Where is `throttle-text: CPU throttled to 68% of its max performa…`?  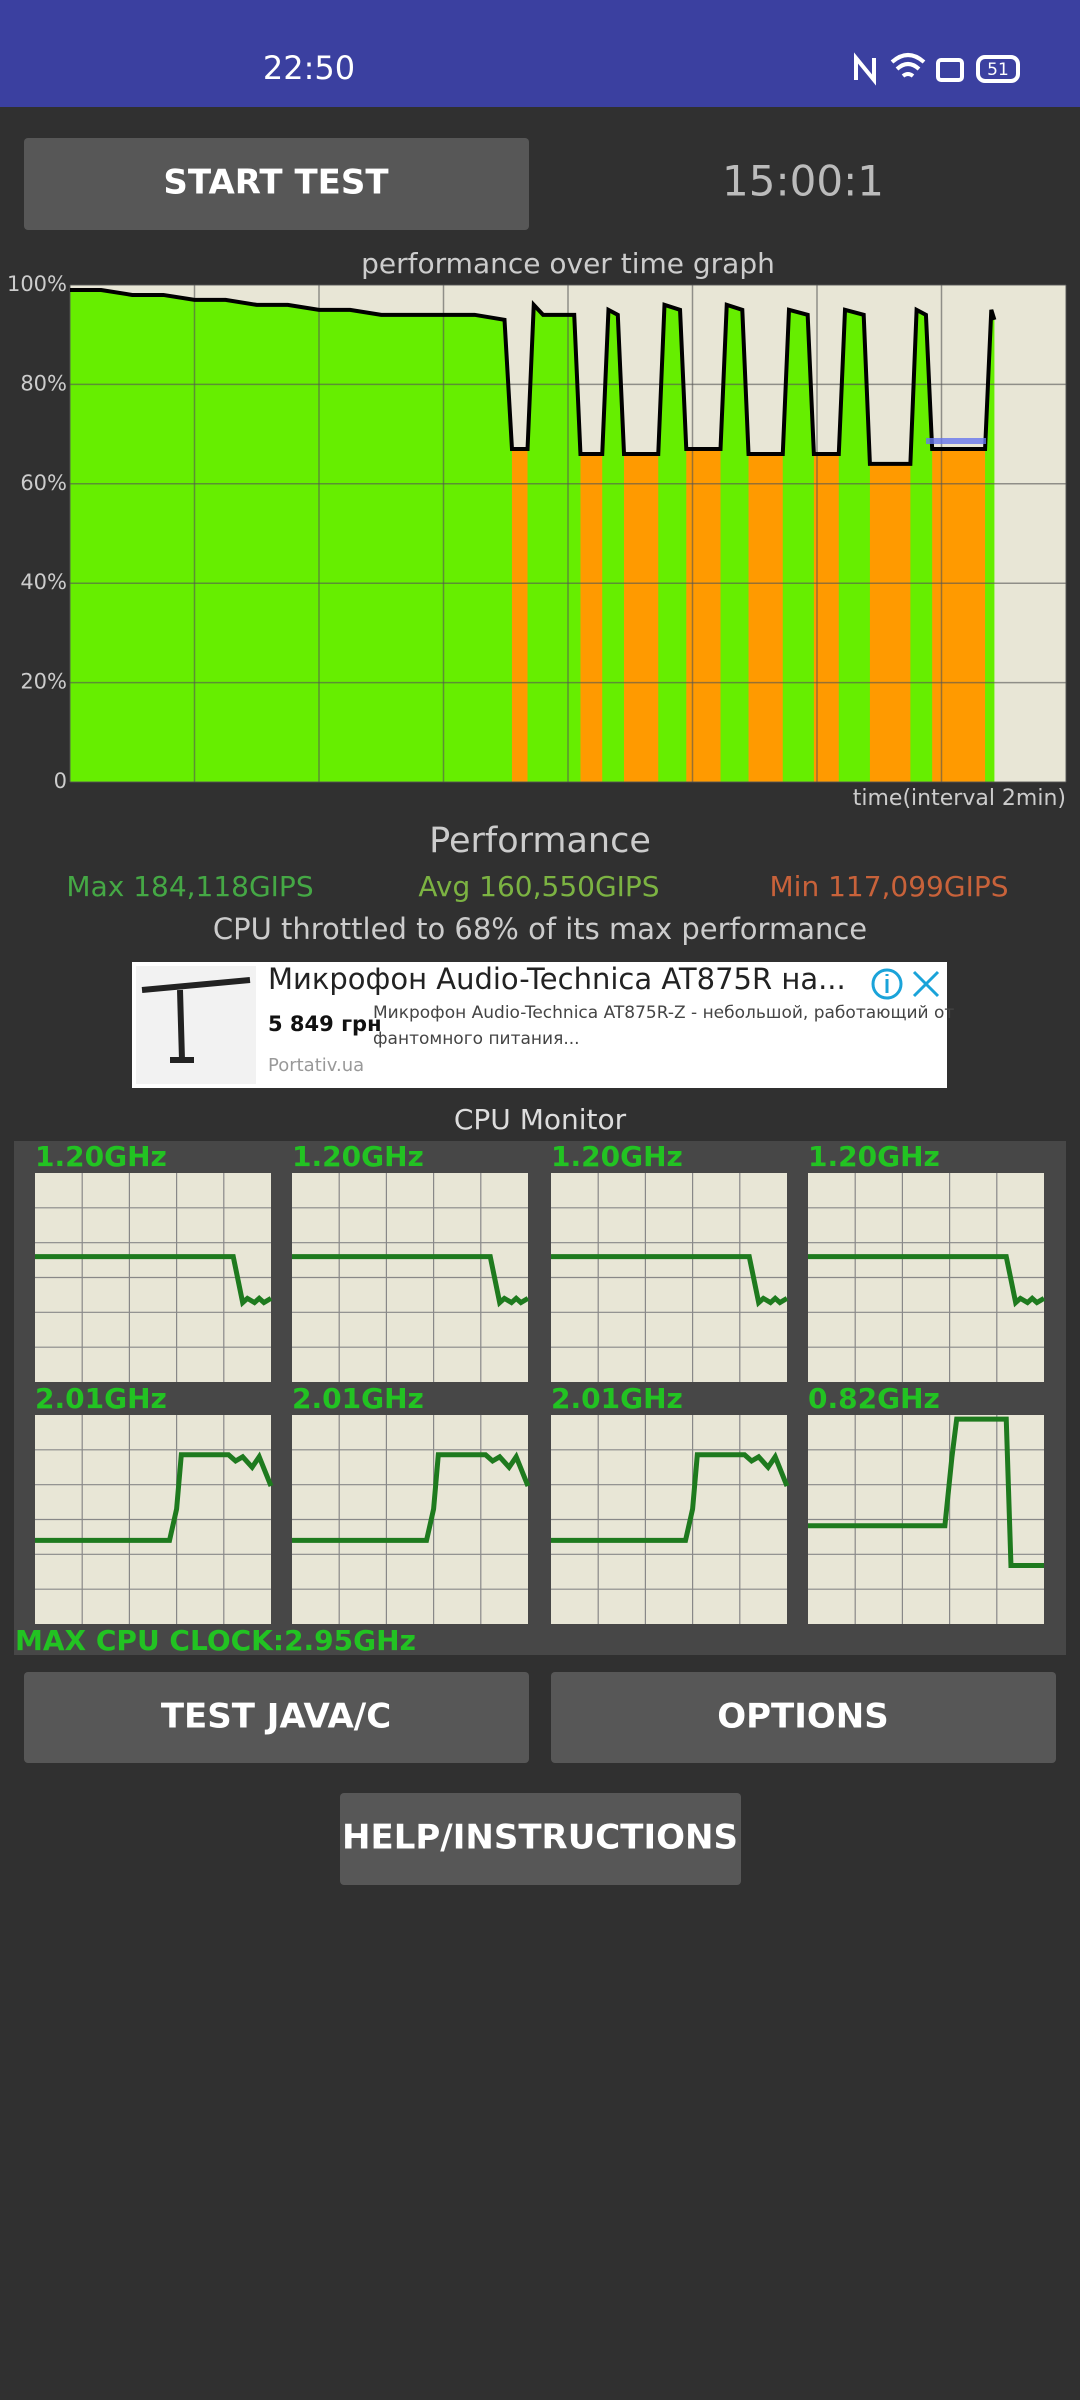 throttle-text: CPU throttled to 68% of its max performa… is located at coordinates (540, 929).